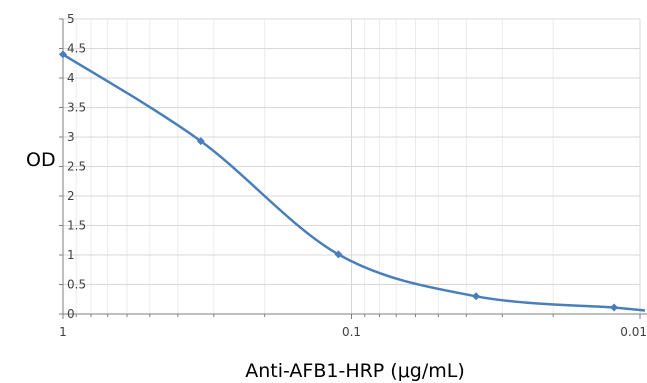 This screenshot has width=647, height=383. What do you see at coordinates (76, 108) in the screenshot?
I see `y-tick-label: 3.5` at bounding box center [76, 108].